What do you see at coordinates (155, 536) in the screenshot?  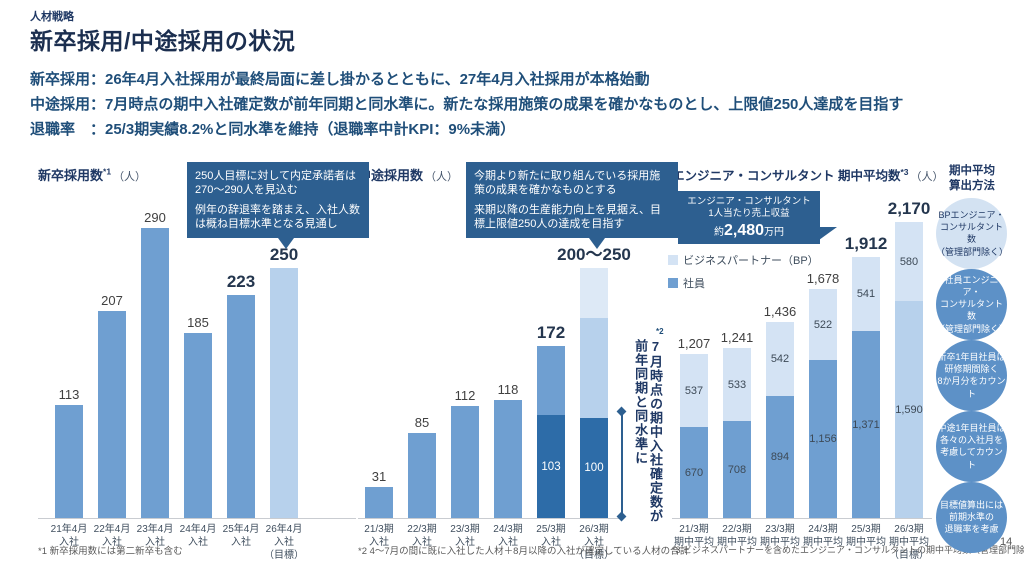 I see `x-axis-label: 23年4月 入社` at bounding box center [155, 536].